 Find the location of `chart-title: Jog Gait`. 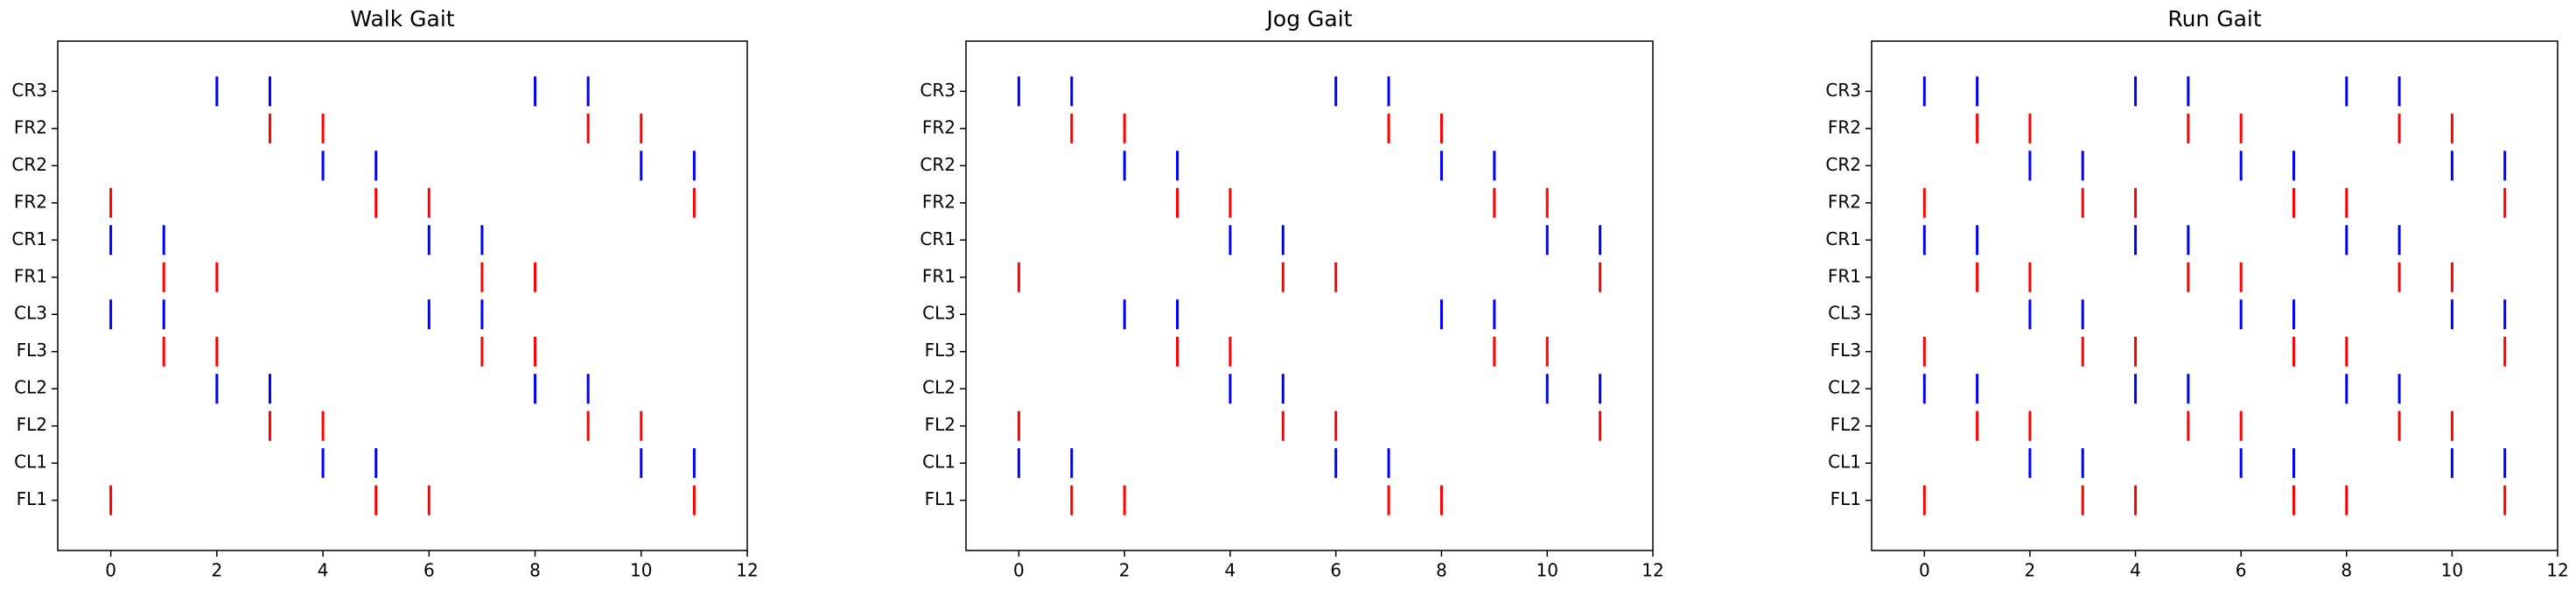

chart-title: Jog Gait is located at coordinates (1309, 19).